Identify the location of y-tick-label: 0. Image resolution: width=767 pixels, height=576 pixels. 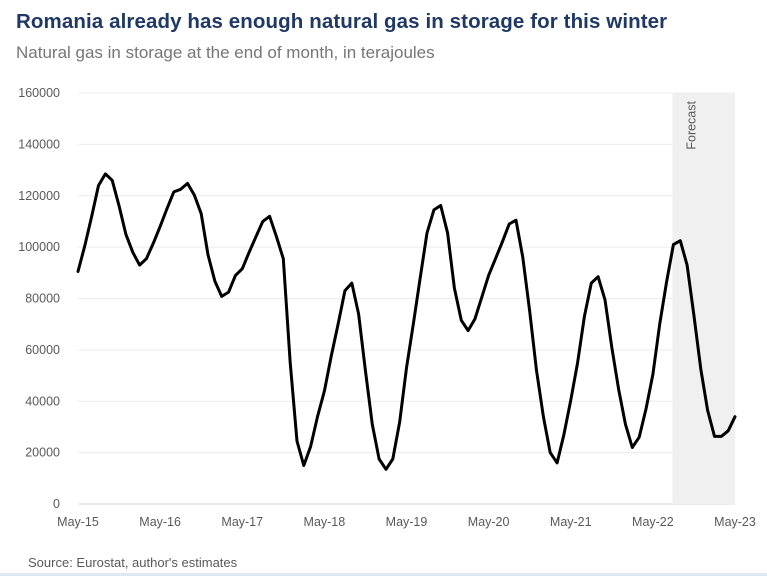
(56, 504).